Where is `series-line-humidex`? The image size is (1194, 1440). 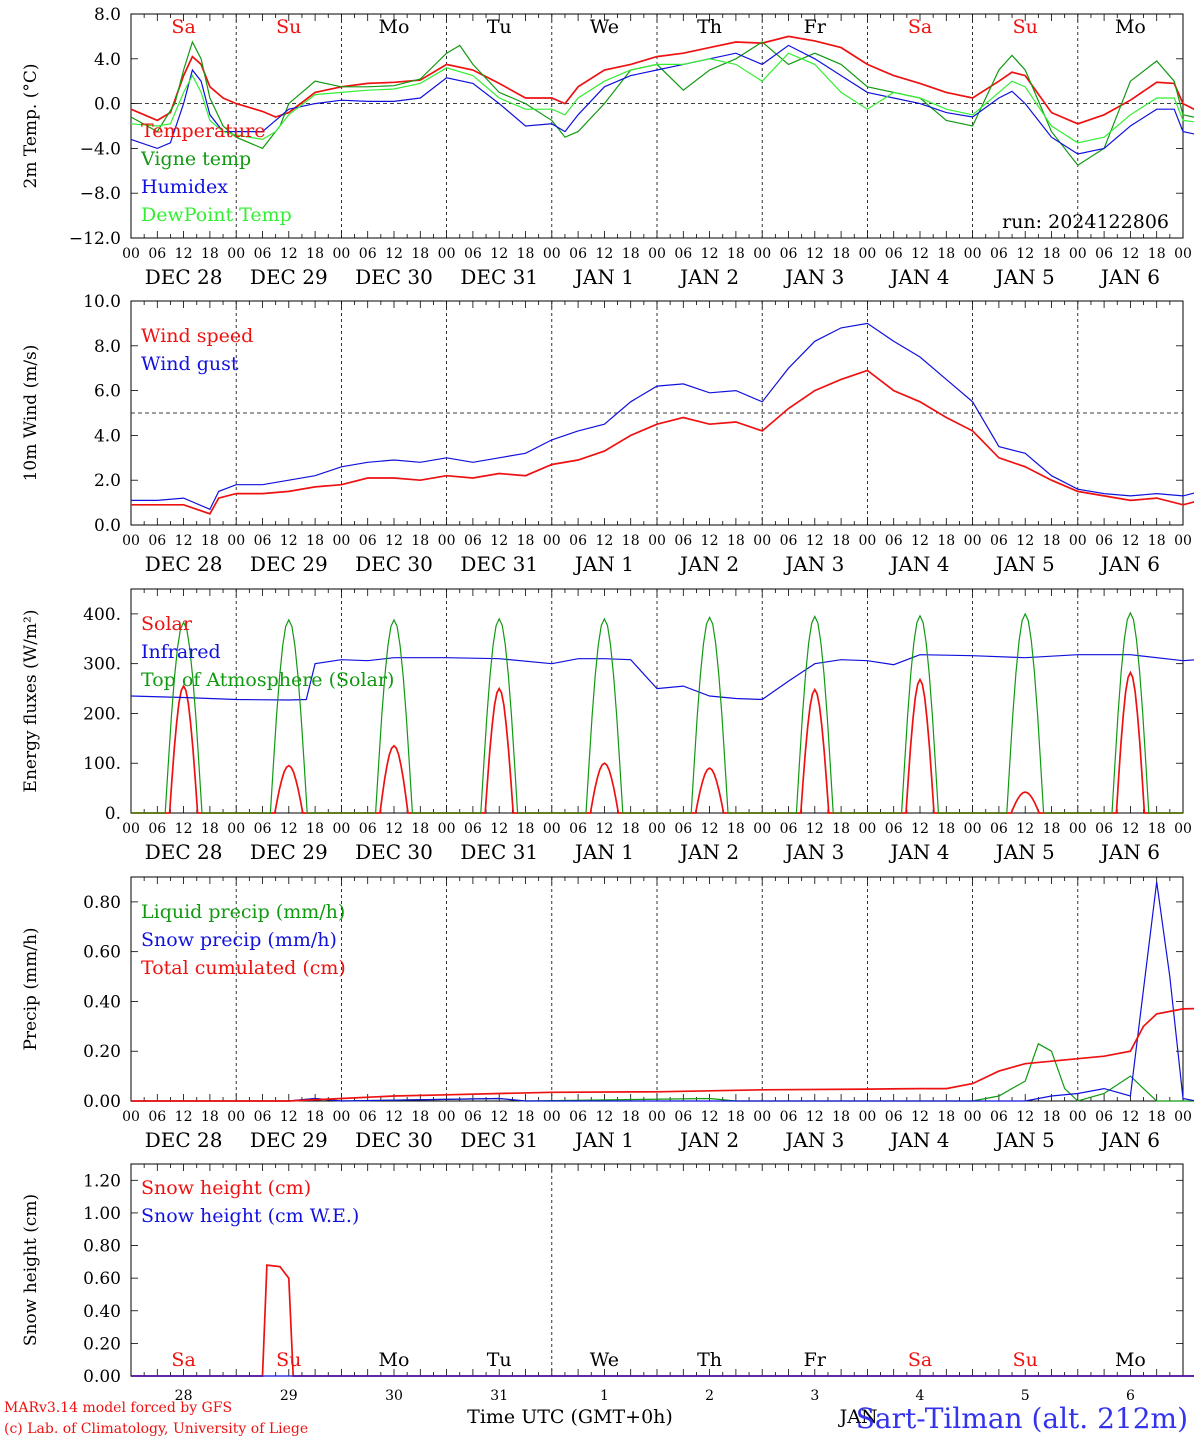 series-line-humidex is located at coordinates (662, 99).